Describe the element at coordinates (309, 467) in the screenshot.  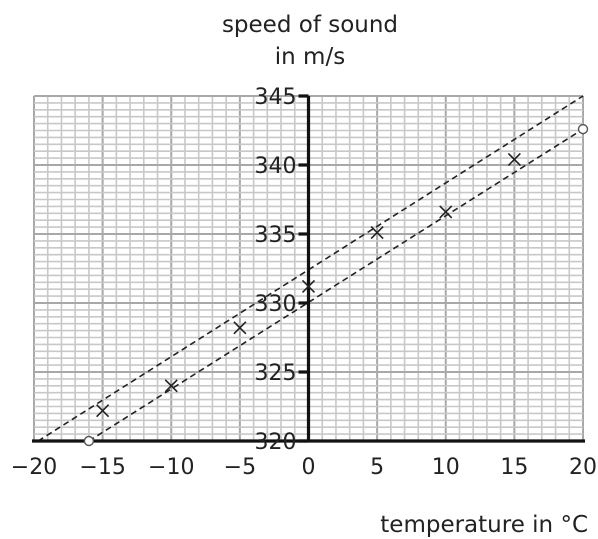
I see `x-tick-label: 0` at that location.